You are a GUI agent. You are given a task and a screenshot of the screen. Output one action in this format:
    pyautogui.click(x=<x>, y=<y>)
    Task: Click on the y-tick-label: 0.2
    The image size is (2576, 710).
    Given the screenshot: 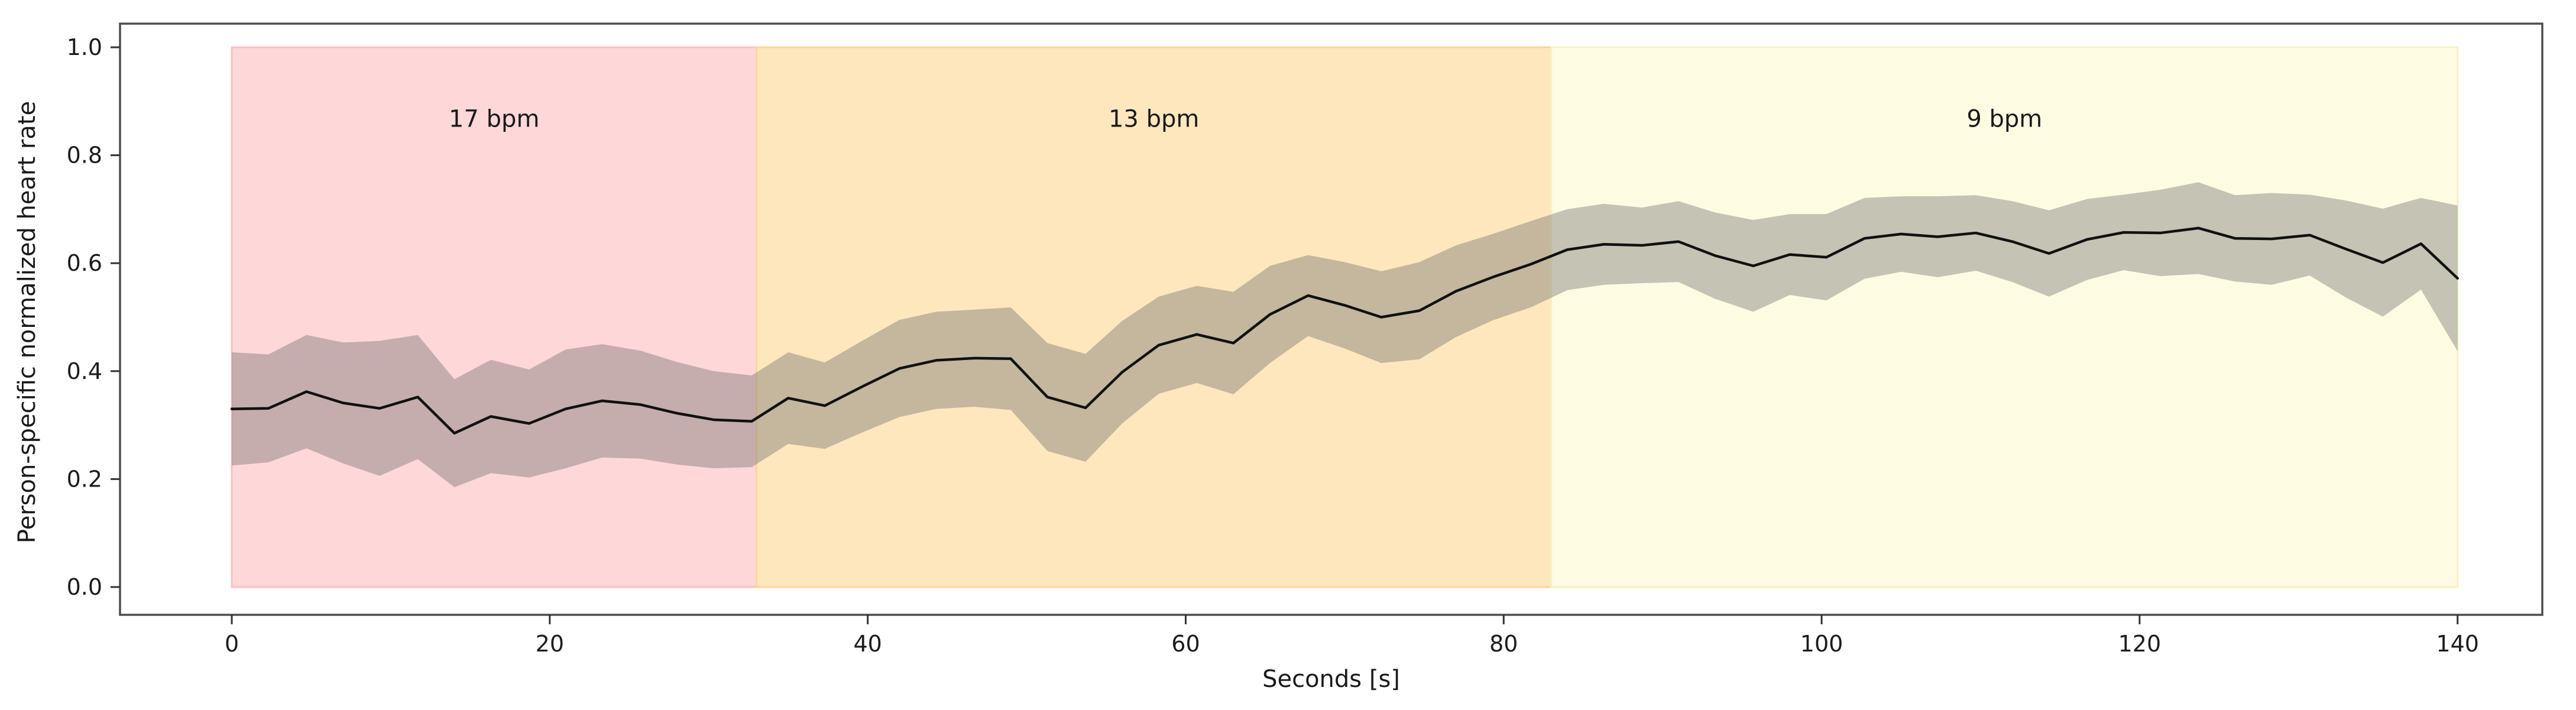 What is the action you would take?
    pyautogui.click(x=84, y=479)
    